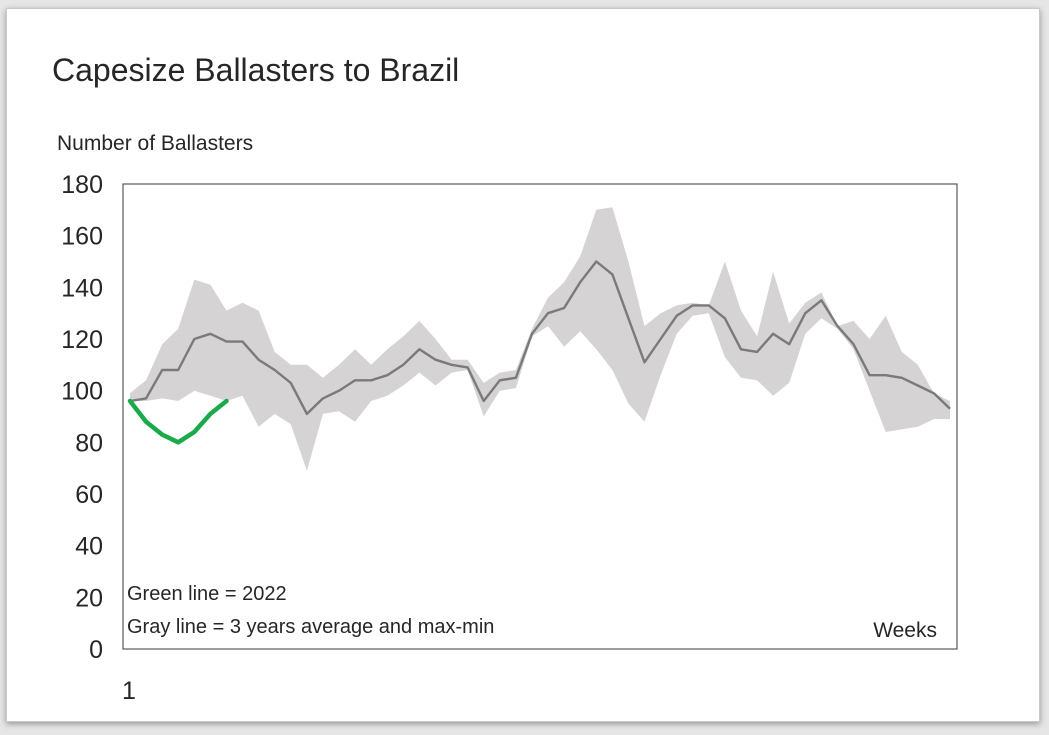  Describe the element at coordinates (905, 630) in the screenshot. I see `x-axis-label: Weeks` at that location.